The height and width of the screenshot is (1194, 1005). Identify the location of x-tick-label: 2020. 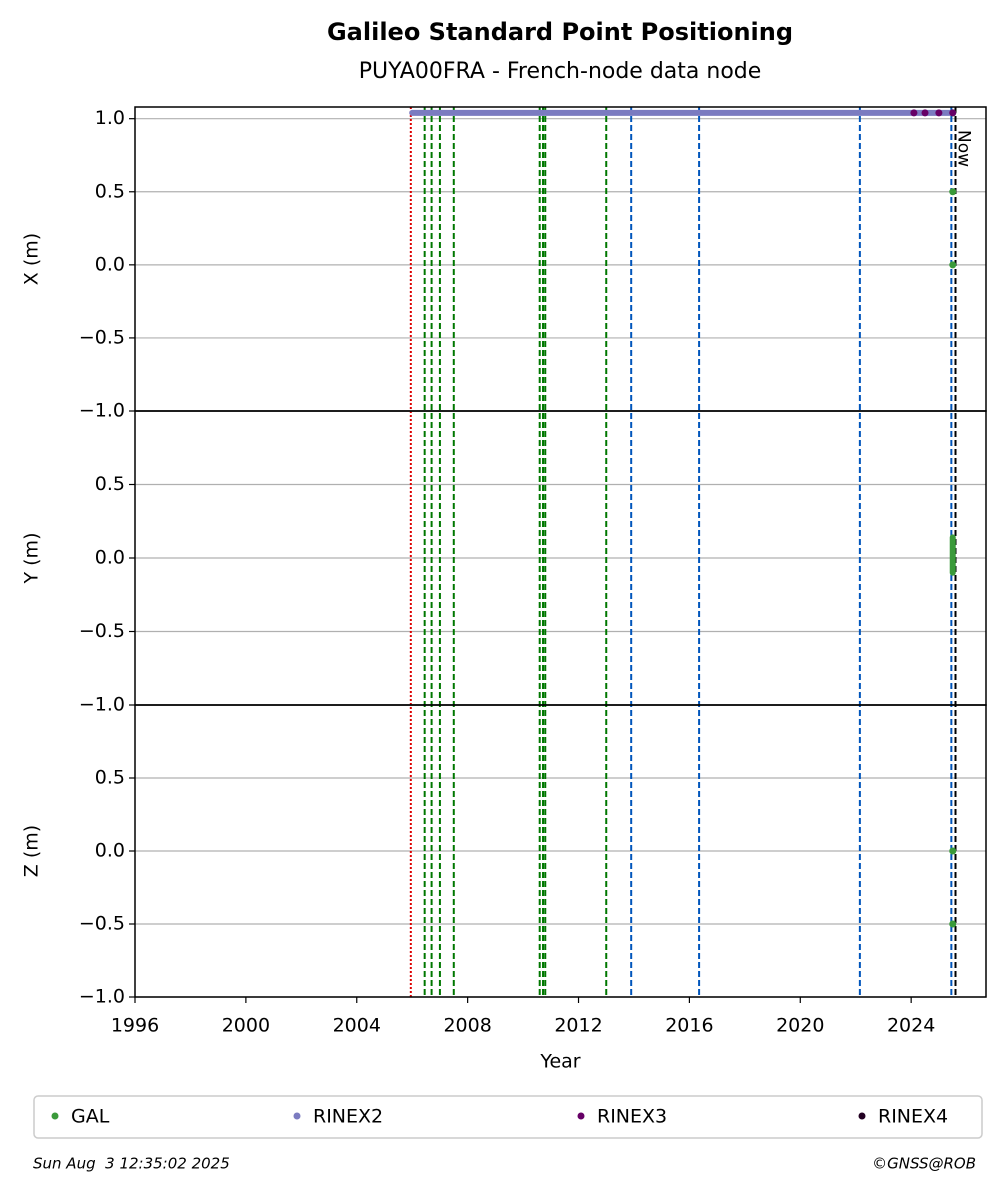
(800, 1026).